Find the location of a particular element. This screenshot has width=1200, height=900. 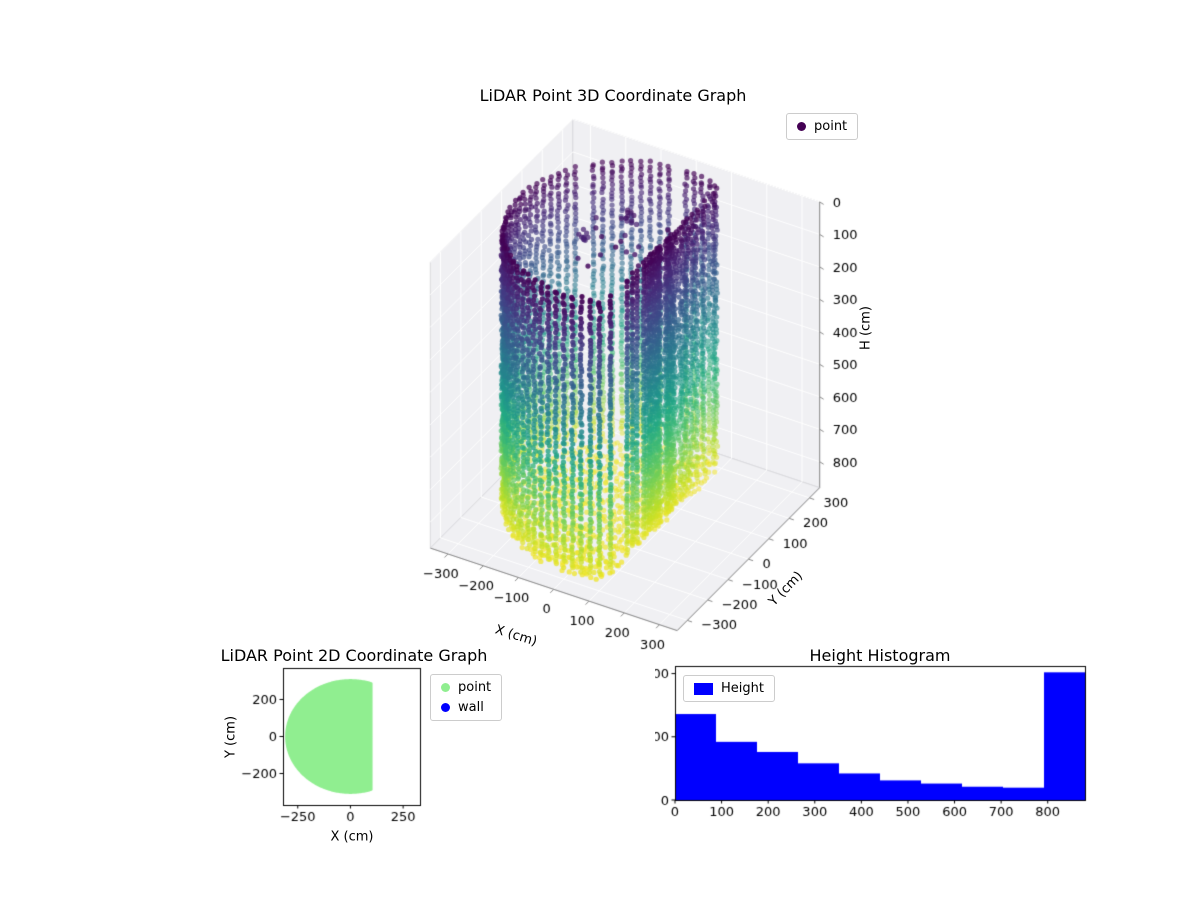

legend-label: wall is located at coordinates (471, 707).